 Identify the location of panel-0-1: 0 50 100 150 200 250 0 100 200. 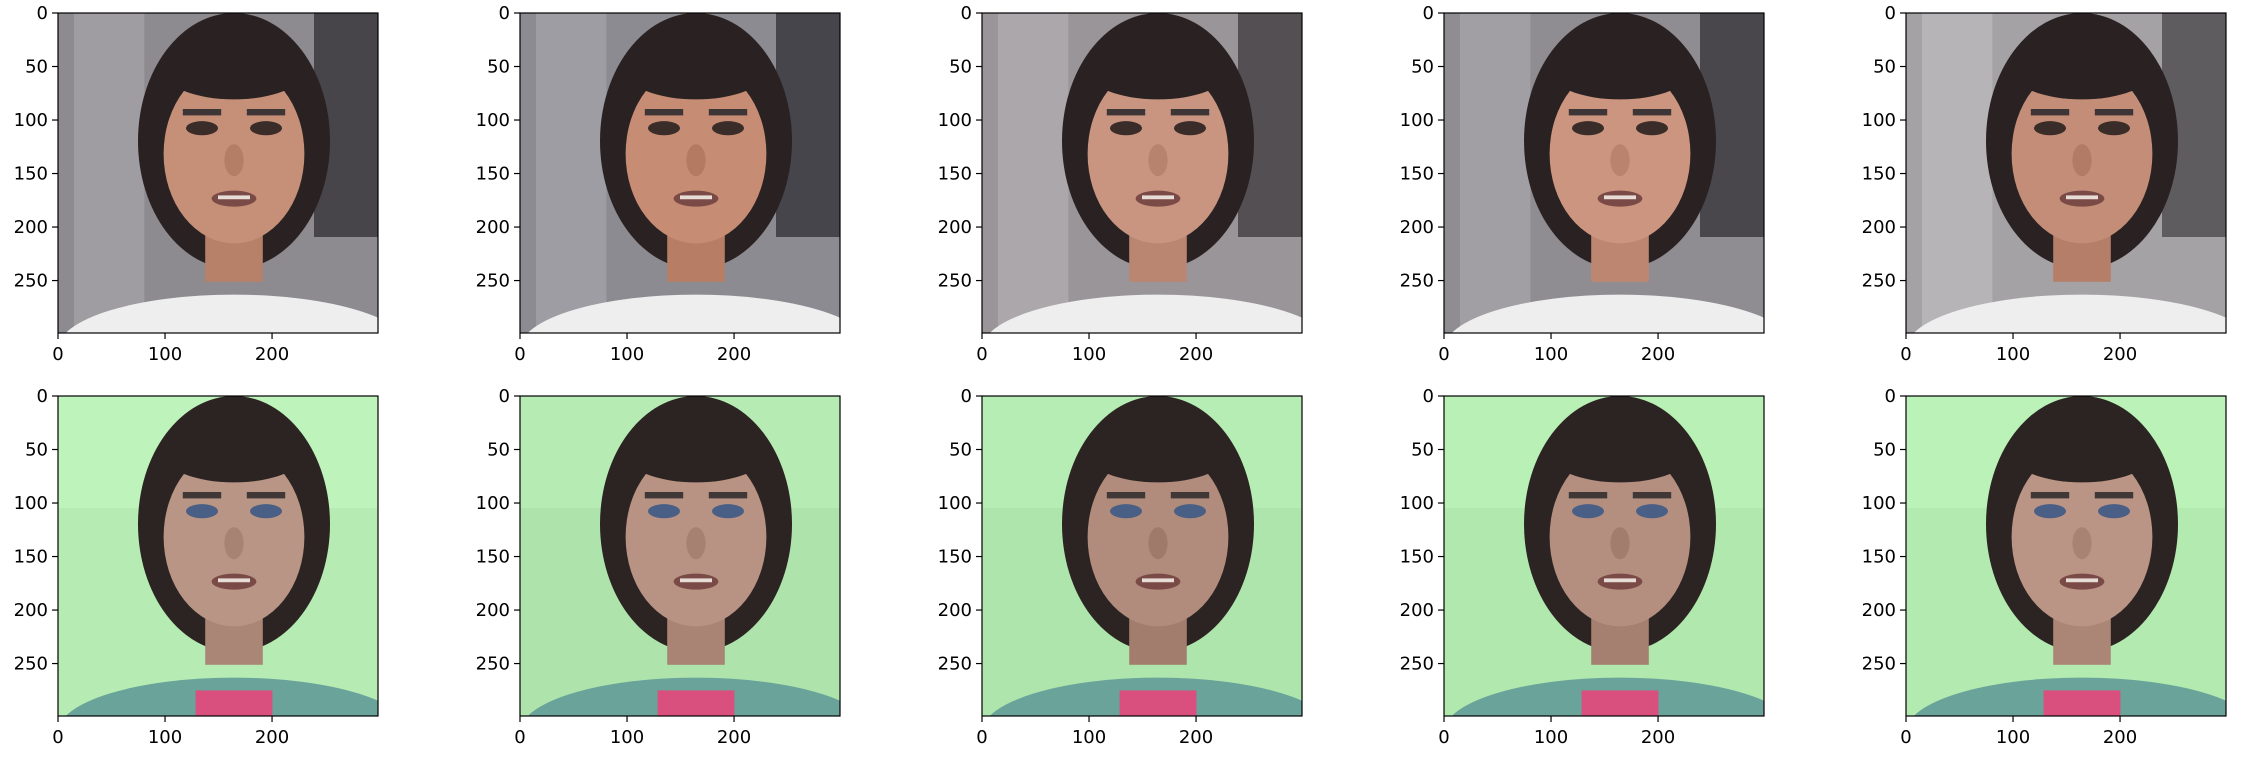
(658, 184).